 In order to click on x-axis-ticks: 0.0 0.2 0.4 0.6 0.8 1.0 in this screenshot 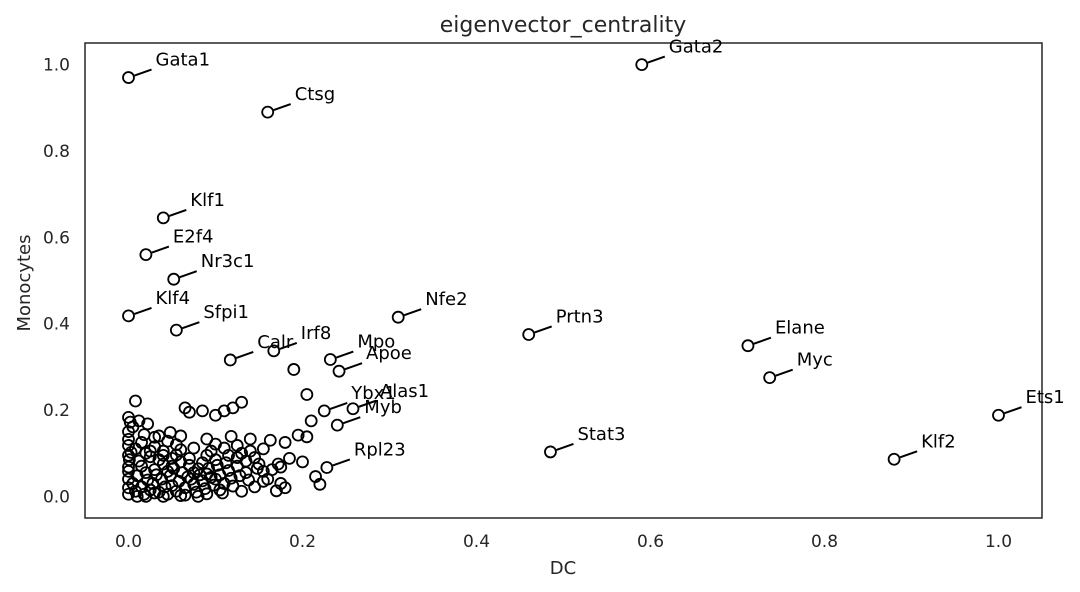, I will do `click(563, 542)`.